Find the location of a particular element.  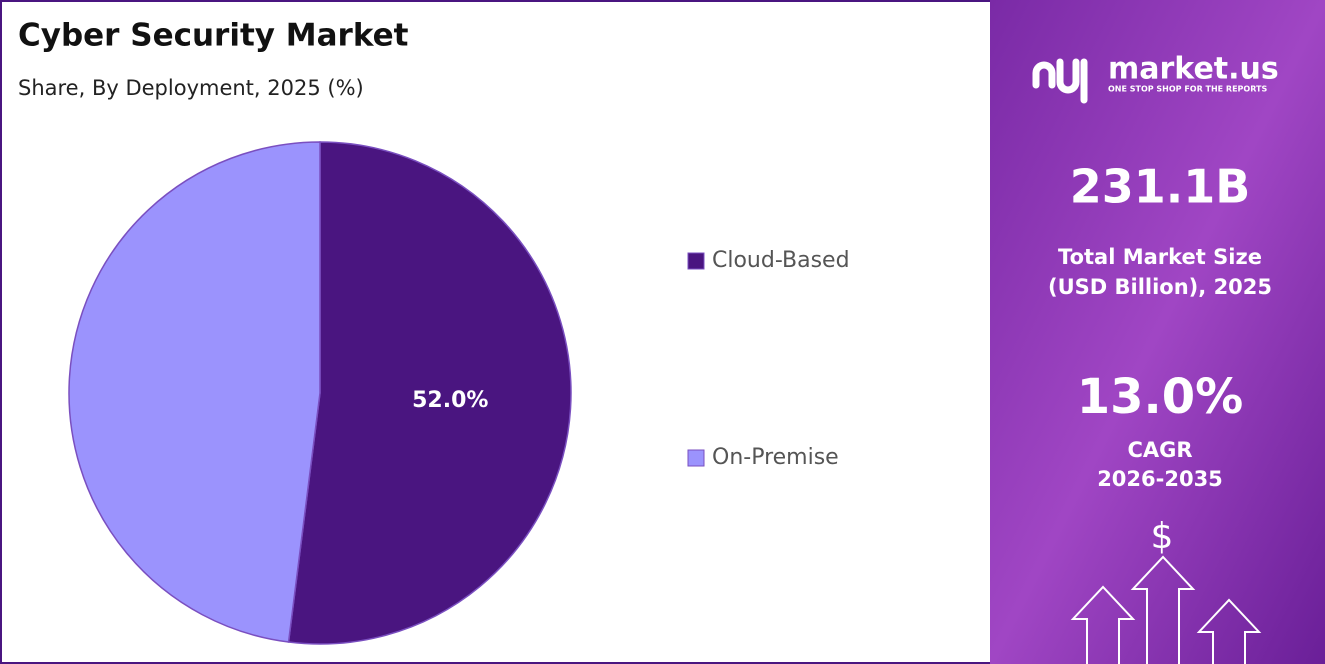

market-size-label: Total Market Size is located at coordinates (1160, 257).